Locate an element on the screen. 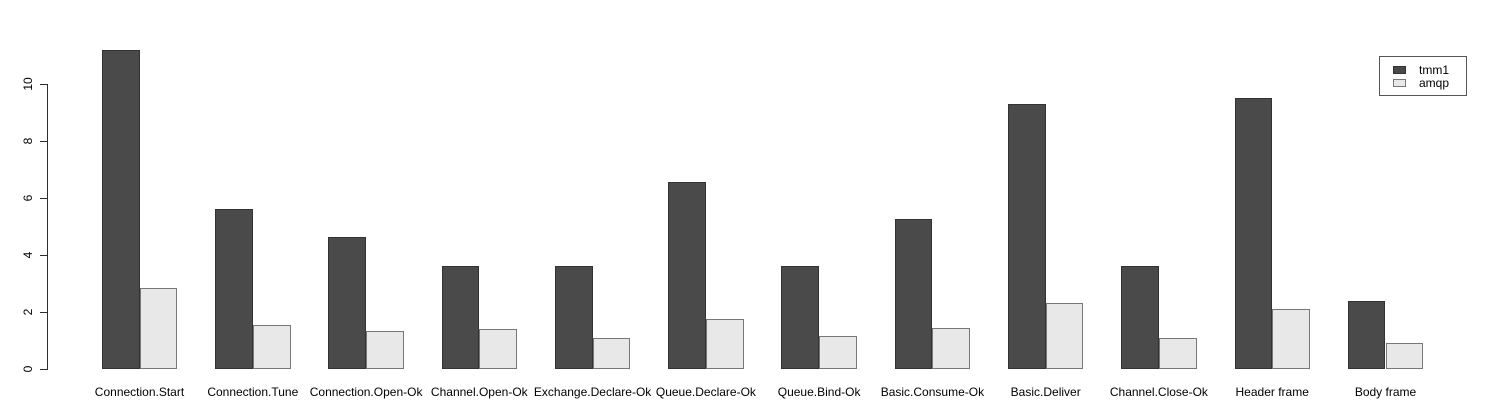 The height and width of the screenshot is (415, 1500). x-tick-label: Queue.Declare-Ok is located at coordinates (705, 392).